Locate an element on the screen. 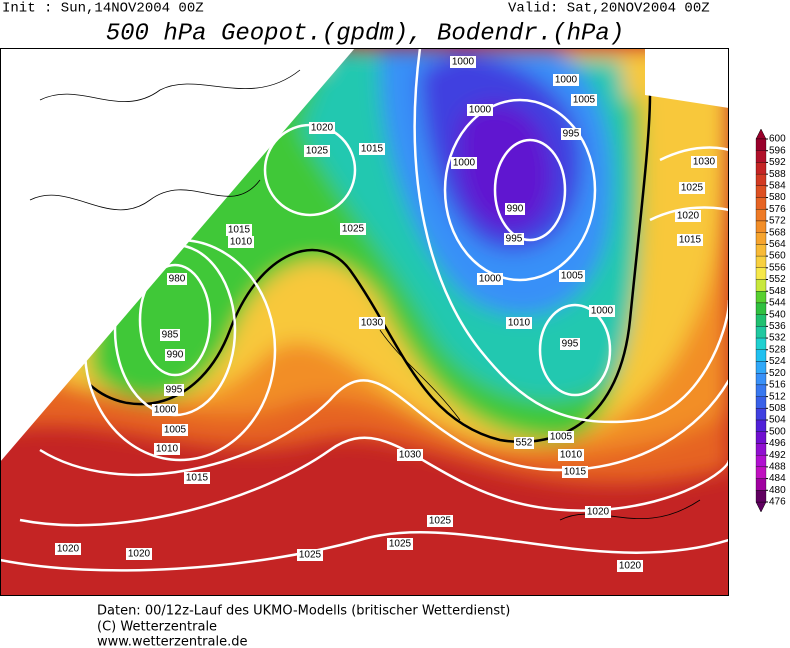 The image size is (790, 648). colorbar-label: 488 is located at coordinates (777, 467).